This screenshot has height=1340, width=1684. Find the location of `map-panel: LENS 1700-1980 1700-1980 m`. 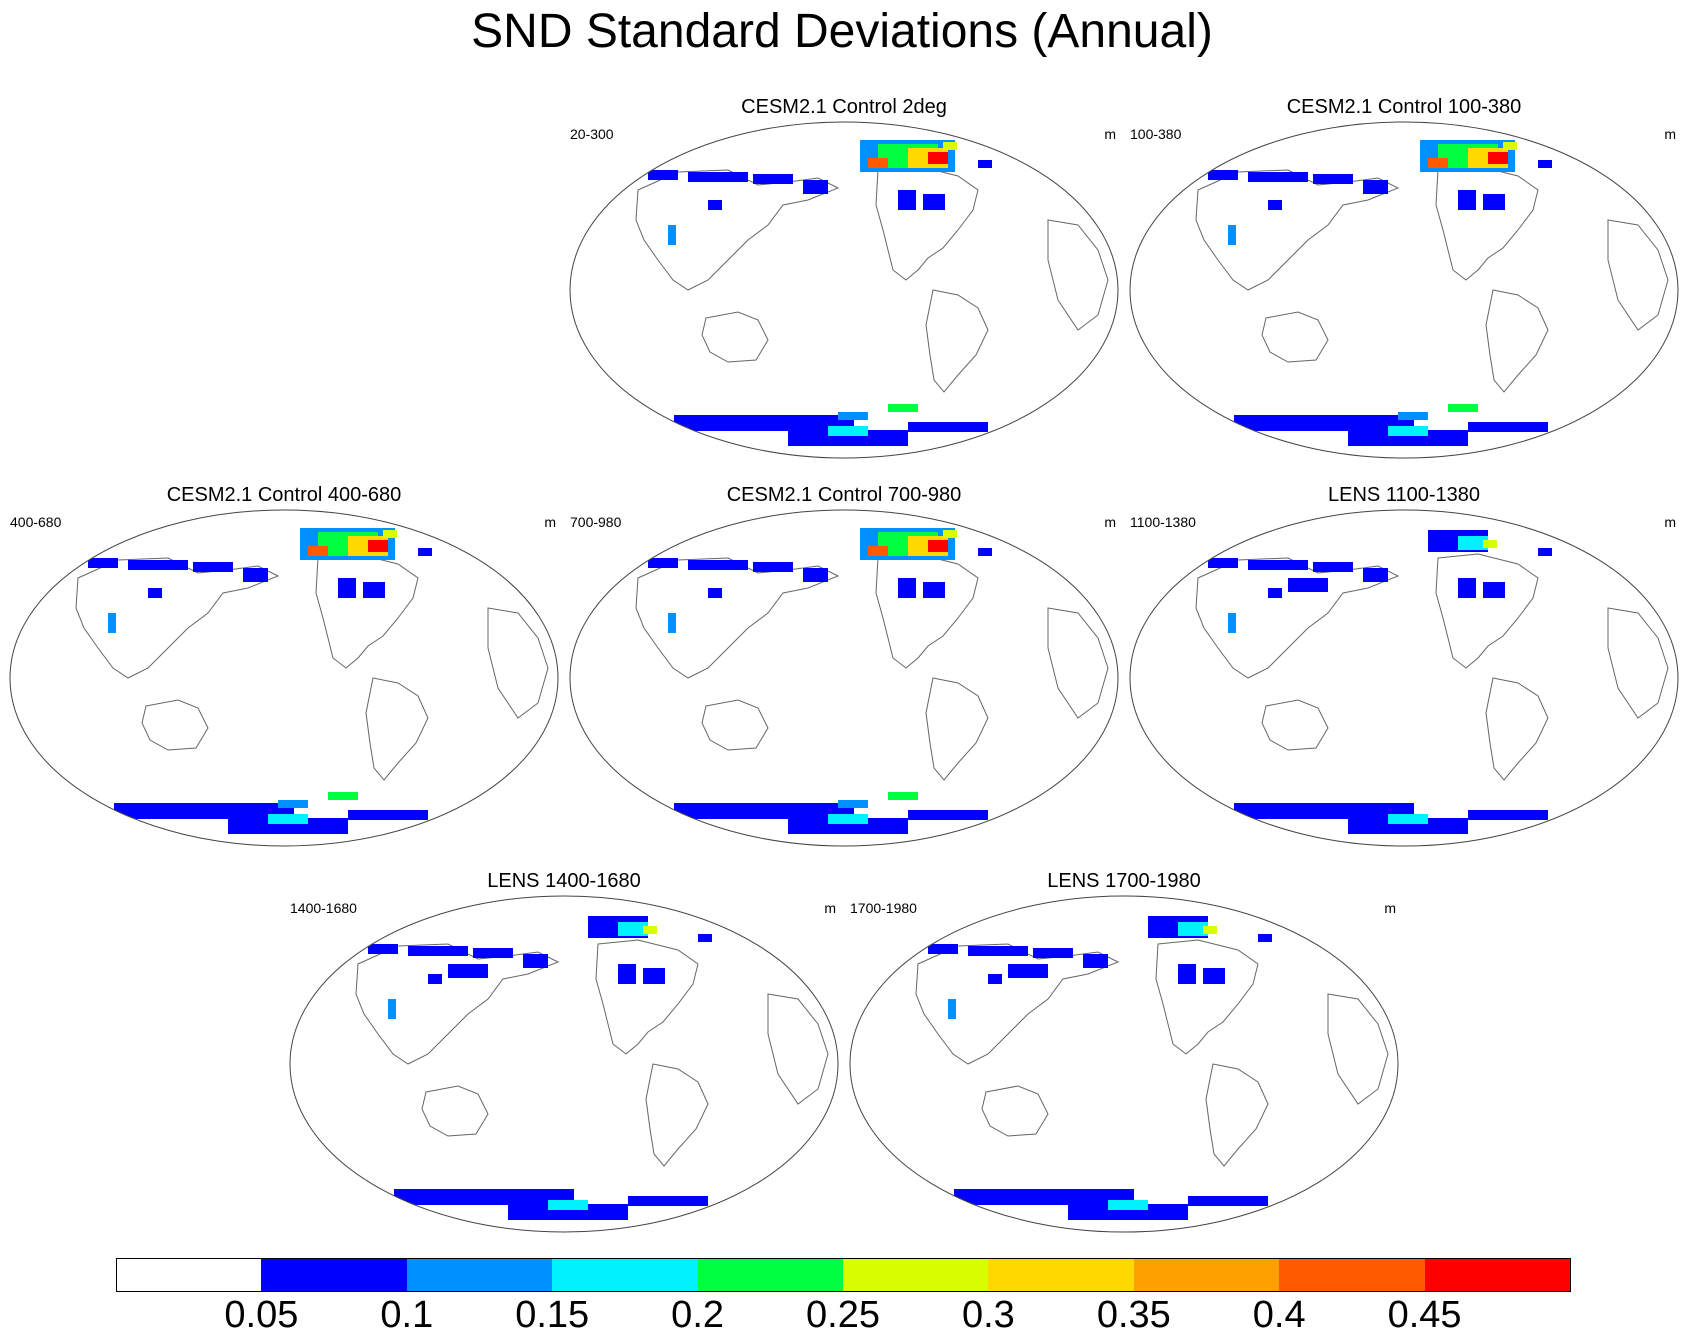

map-panel: LENS 1700-1980 1700-1980 m is located at coordinates (1124, 1051).